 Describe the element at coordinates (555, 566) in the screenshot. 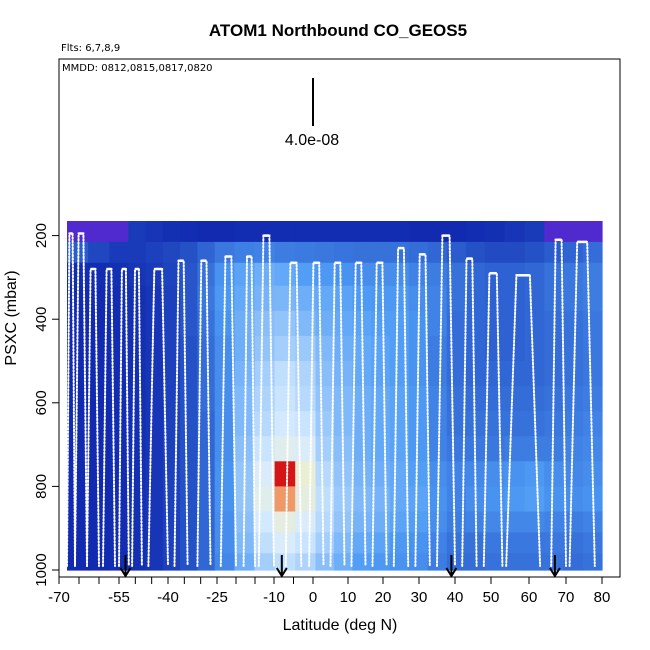

I see `arrow-marker` at that location.